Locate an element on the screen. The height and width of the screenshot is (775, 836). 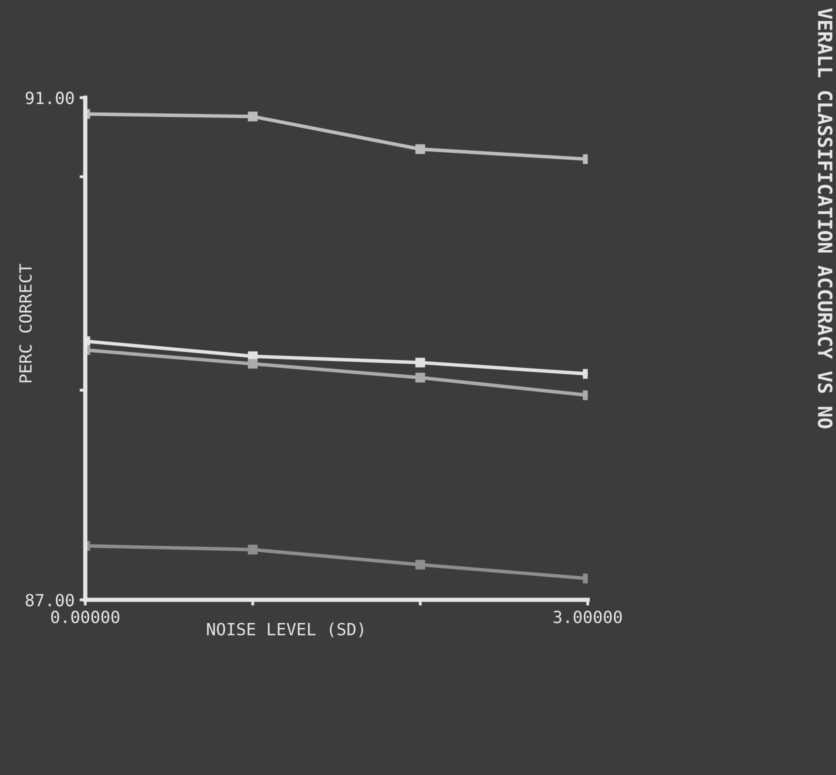
y-axis-title: PERC CORRECT is located at coordinates (25, 323).